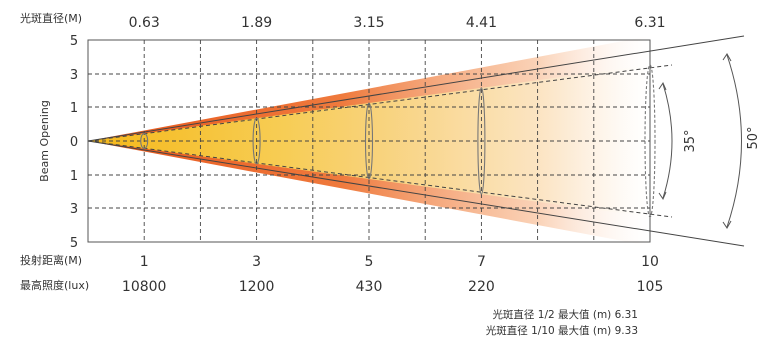 This screenshot has width=759, height=339. What do you see at coordinates (256, 262) in the screenshot?
I see `distance-value: 3` at bounding box center [256, 262].